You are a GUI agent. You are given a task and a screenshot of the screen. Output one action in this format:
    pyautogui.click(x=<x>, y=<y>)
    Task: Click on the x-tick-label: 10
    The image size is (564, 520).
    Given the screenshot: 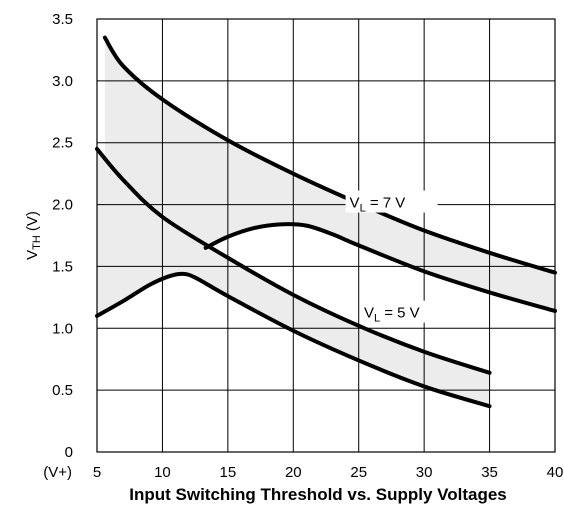 What is the action you would take?
    pyautogui.click(x=162, y=472)
    